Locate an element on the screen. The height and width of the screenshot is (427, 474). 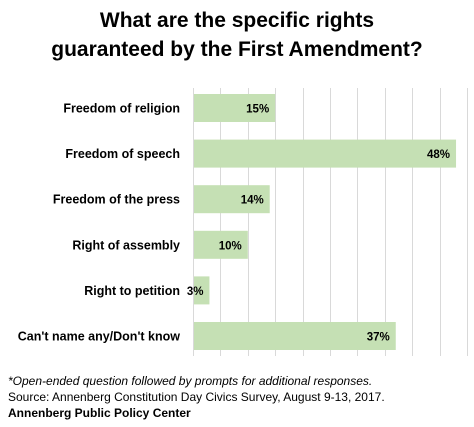
chart-title-line-1: What are the specific rights is located at coordinates (237, 20).